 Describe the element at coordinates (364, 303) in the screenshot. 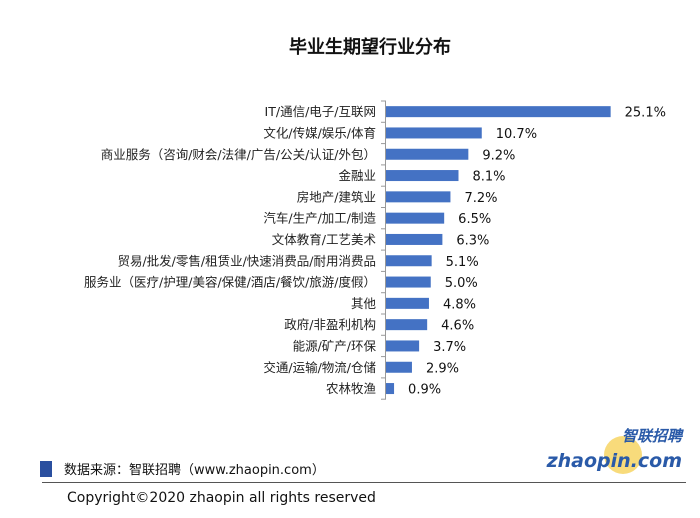

I see `category-label: 其他` at that location.